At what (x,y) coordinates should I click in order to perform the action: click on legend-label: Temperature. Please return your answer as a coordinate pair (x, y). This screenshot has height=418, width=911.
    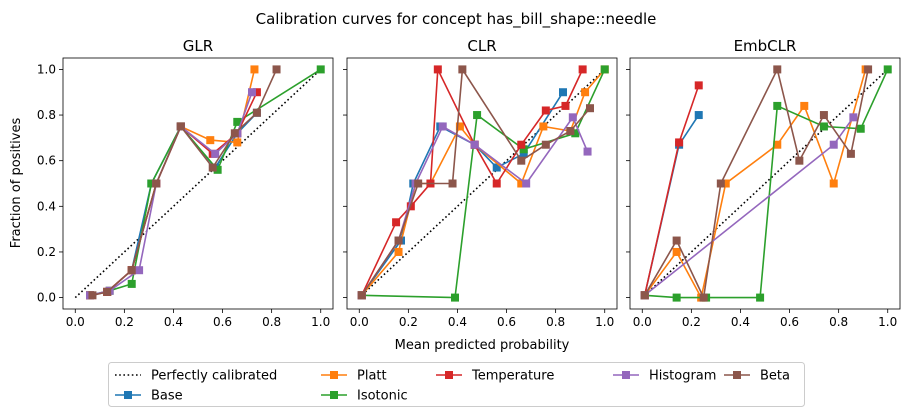
    Looking at the image, I should click on (512, 376).